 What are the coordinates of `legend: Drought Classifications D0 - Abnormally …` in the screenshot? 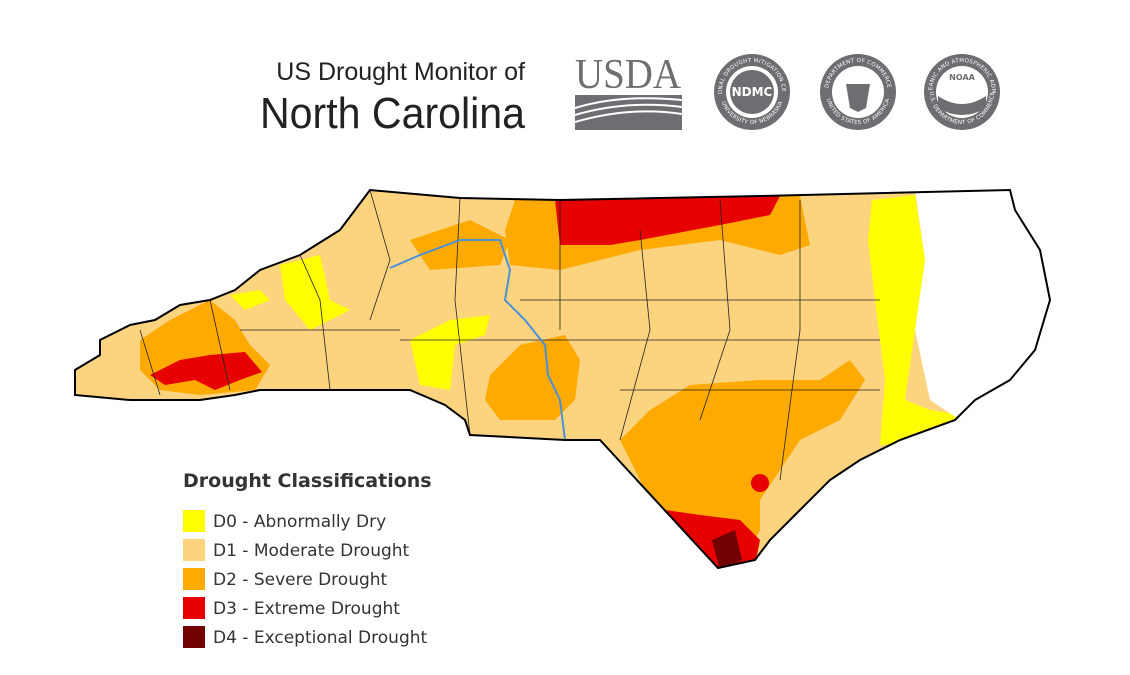 It's located at (307, 559).